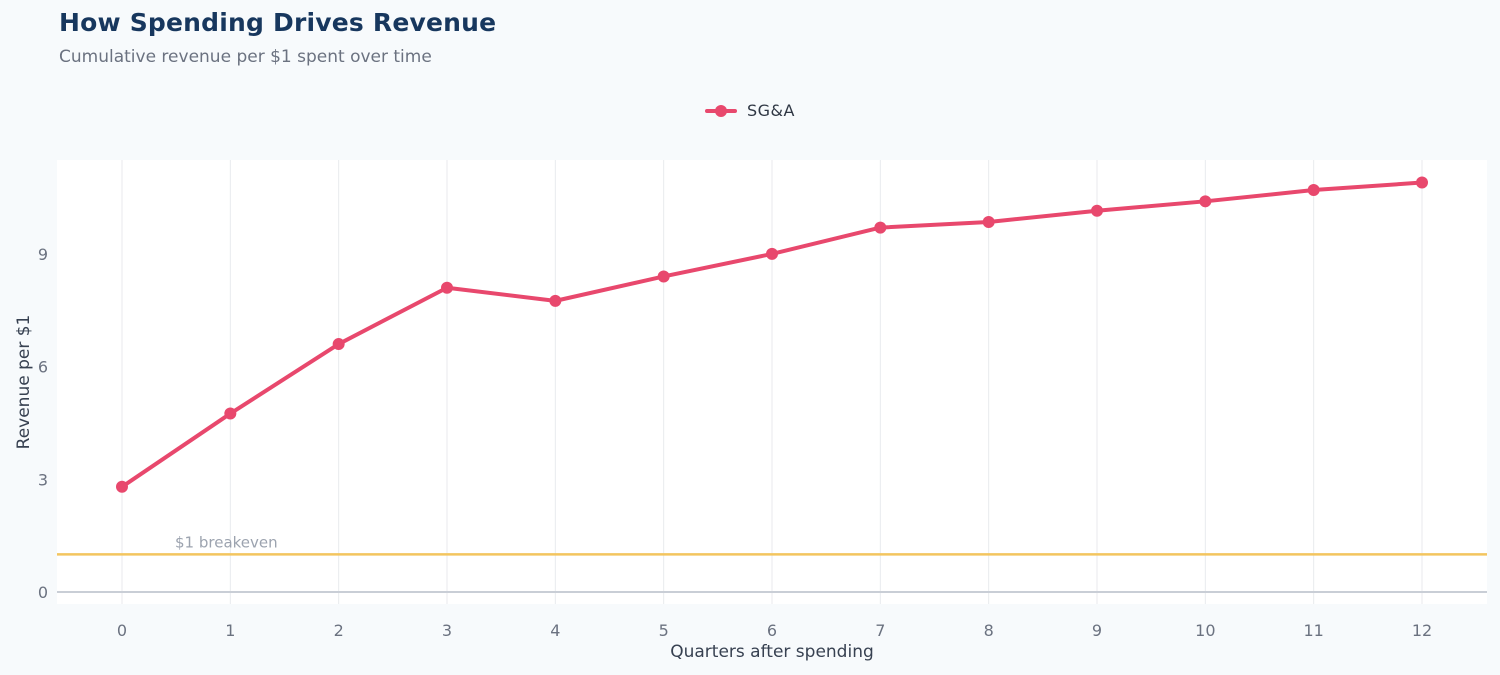  I want to click on x-tick-label: 12, so click(1422, 630).